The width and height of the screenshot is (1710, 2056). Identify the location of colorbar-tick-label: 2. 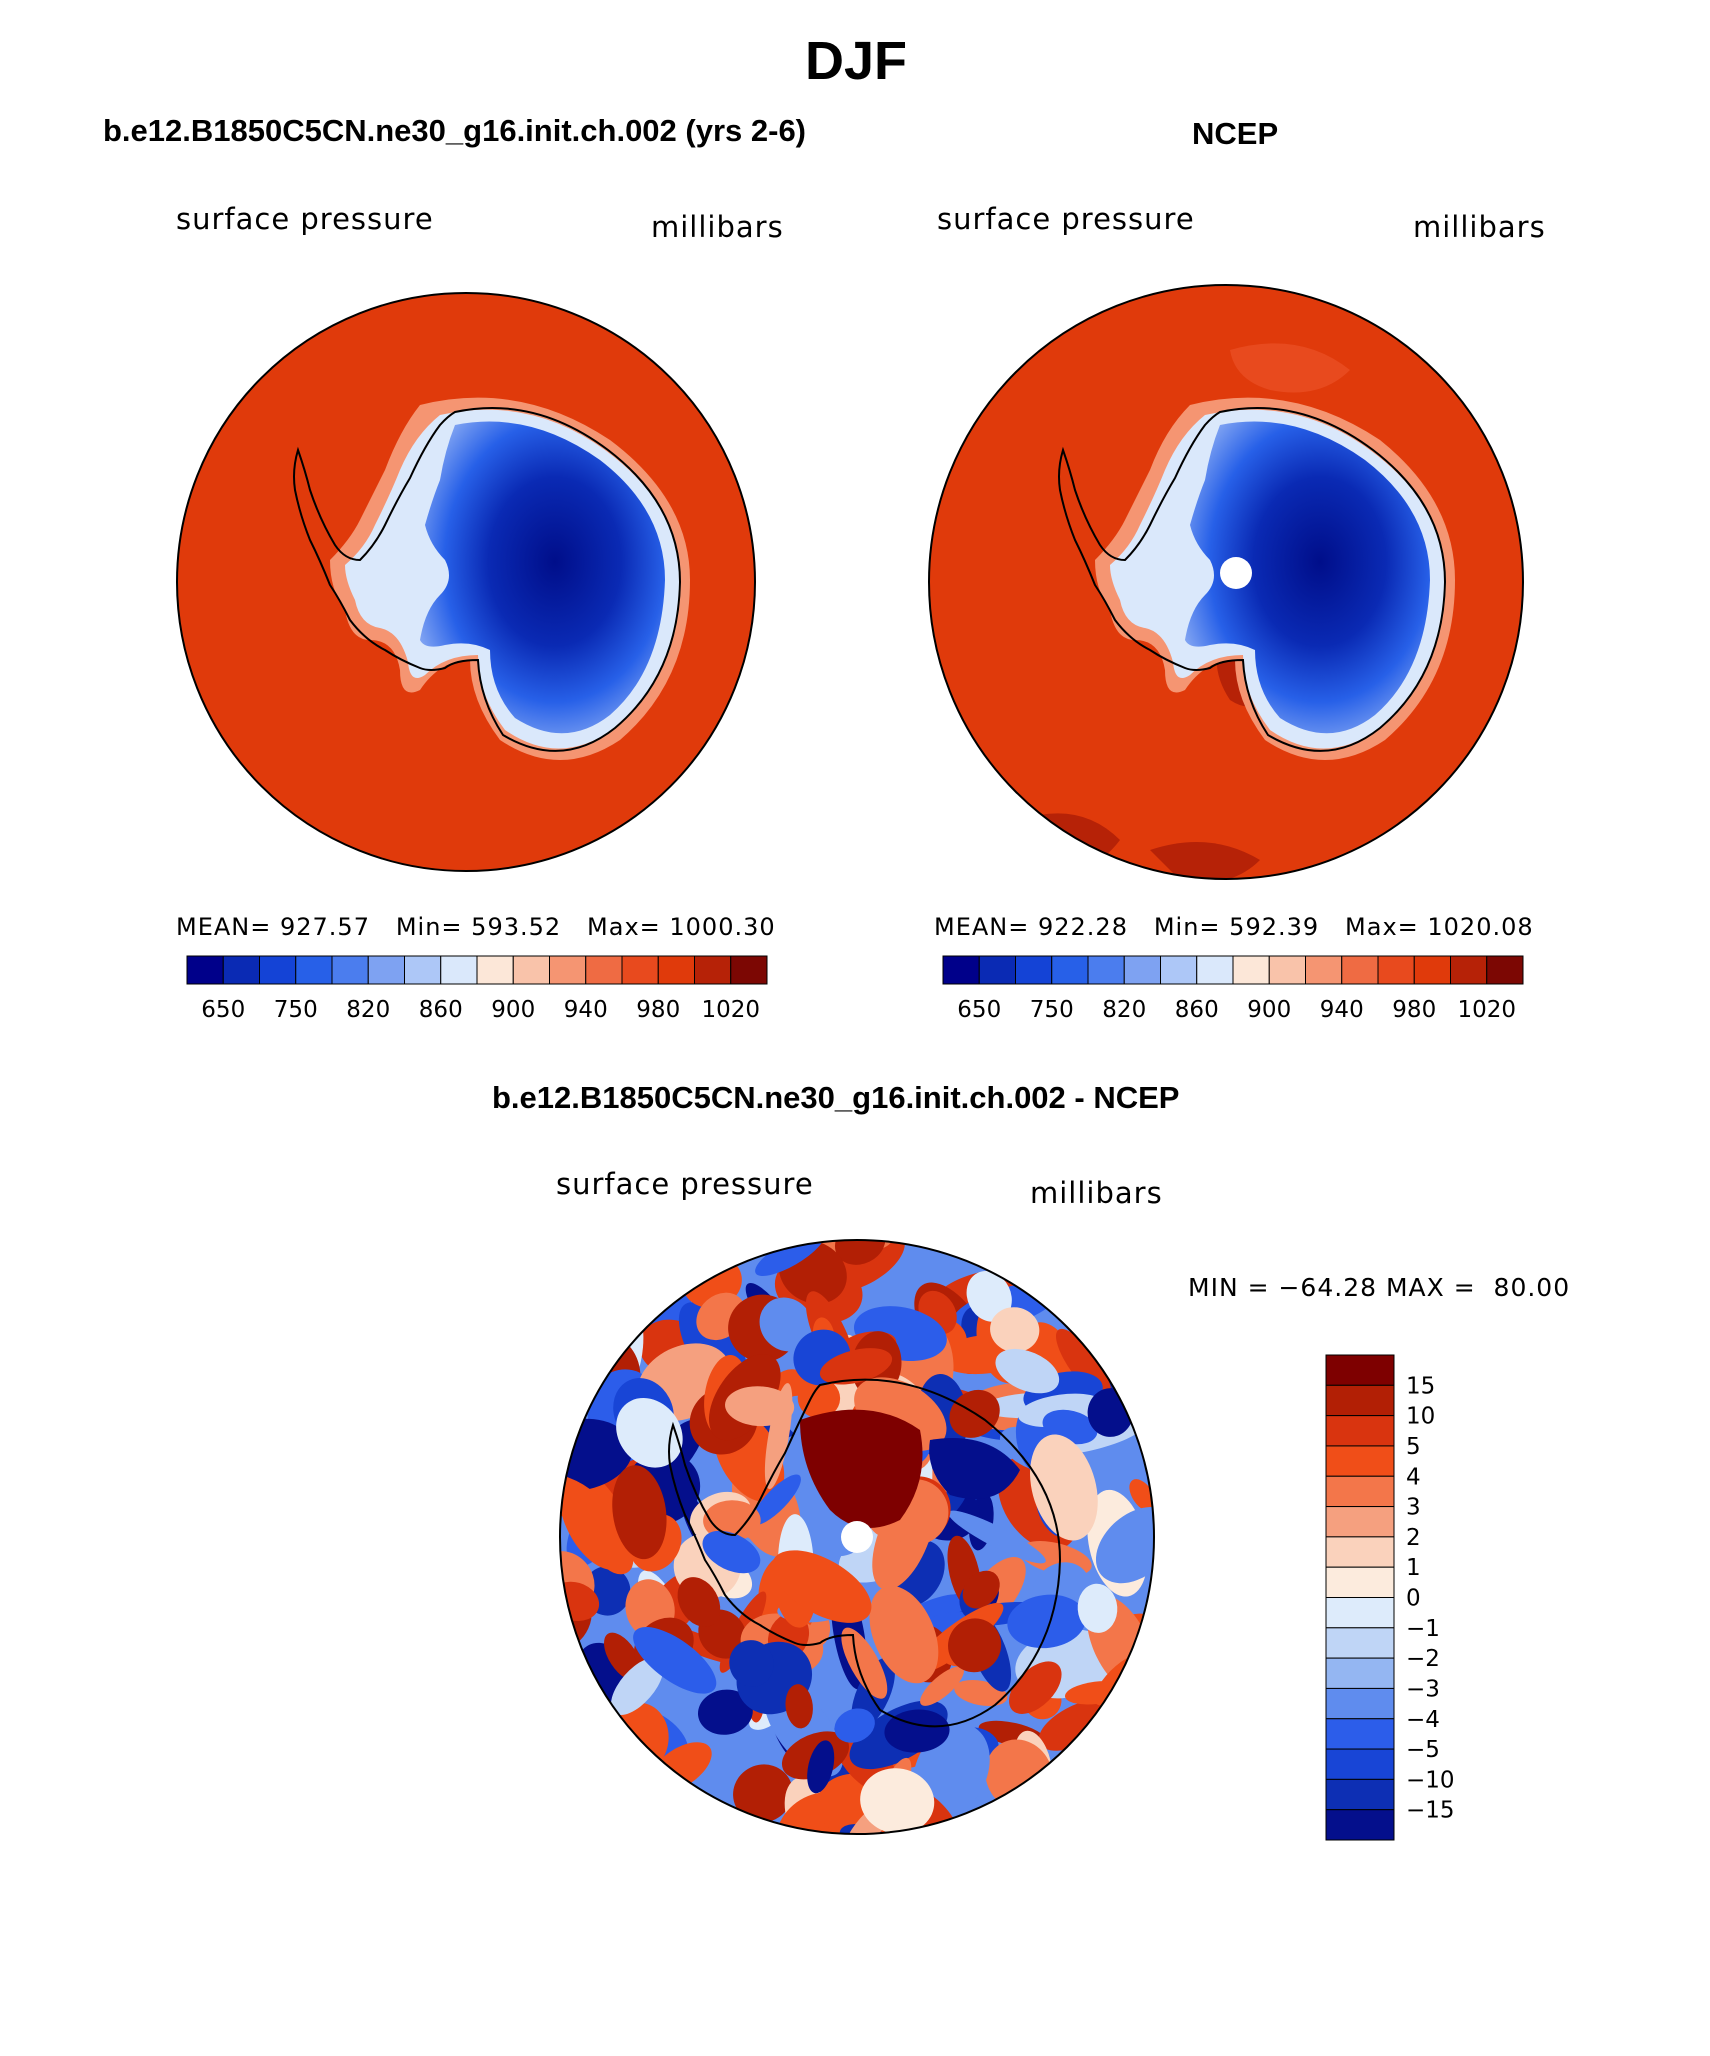
(1413, 1538).